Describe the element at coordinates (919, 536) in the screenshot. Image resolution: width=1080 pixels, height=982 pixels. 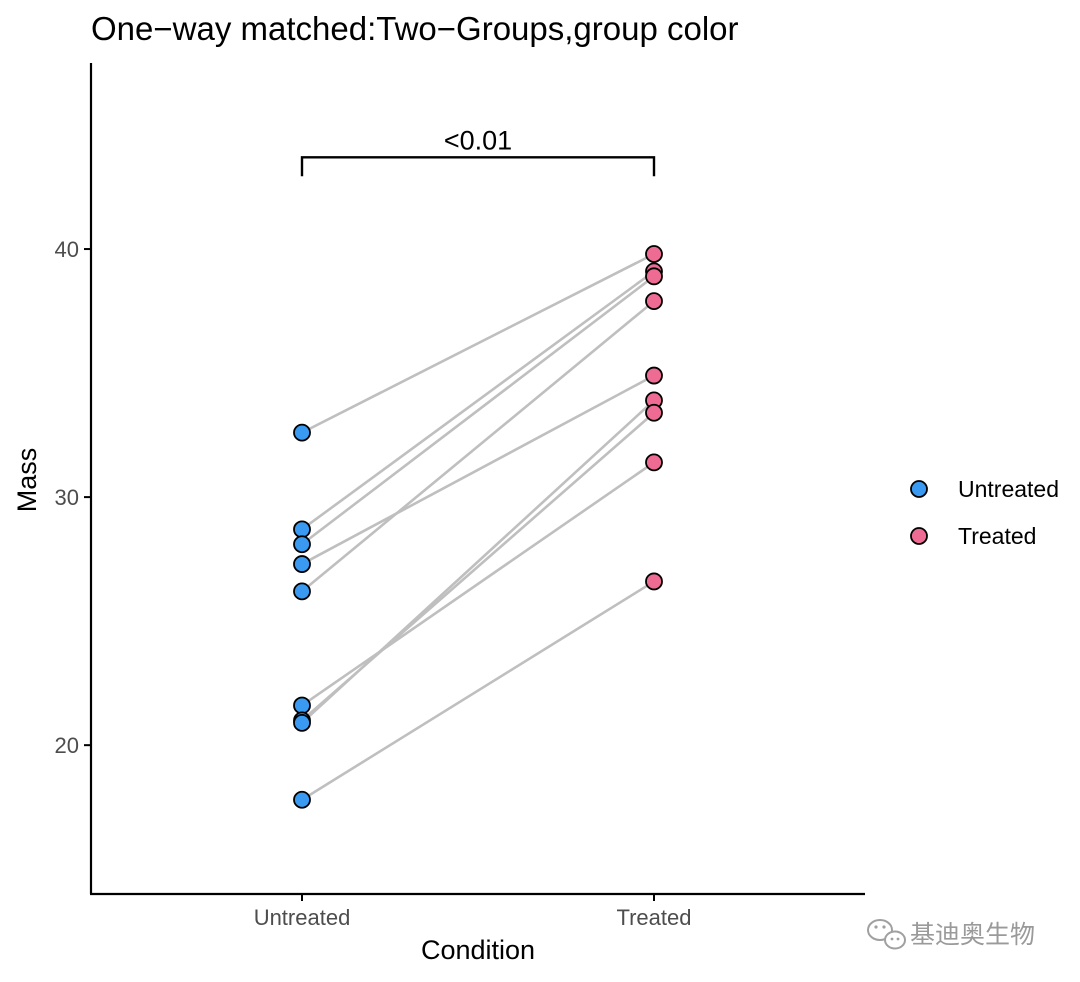
I see `legend-key-treated` at that location.